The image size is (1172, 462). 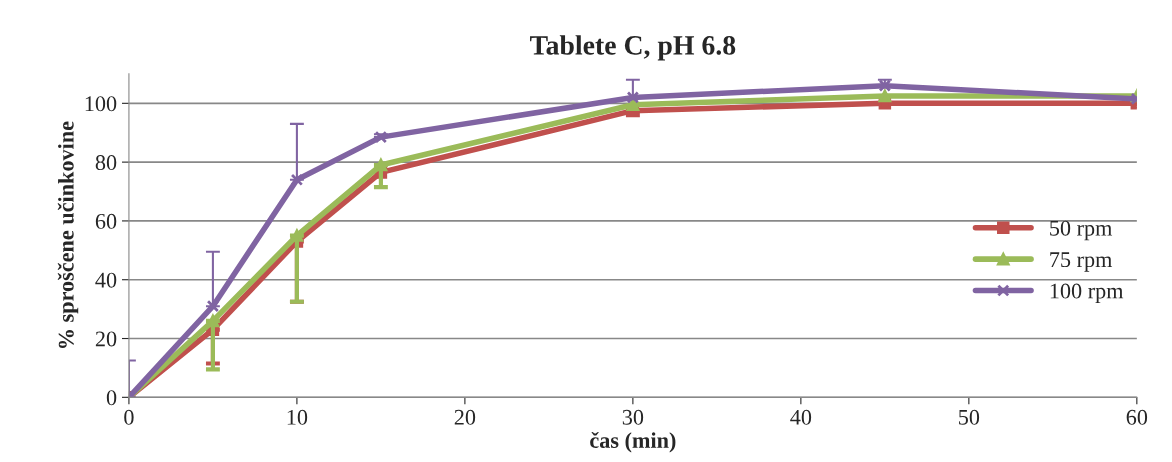 I want to click on x-tick-label: 20, so click(x=465, y=417).